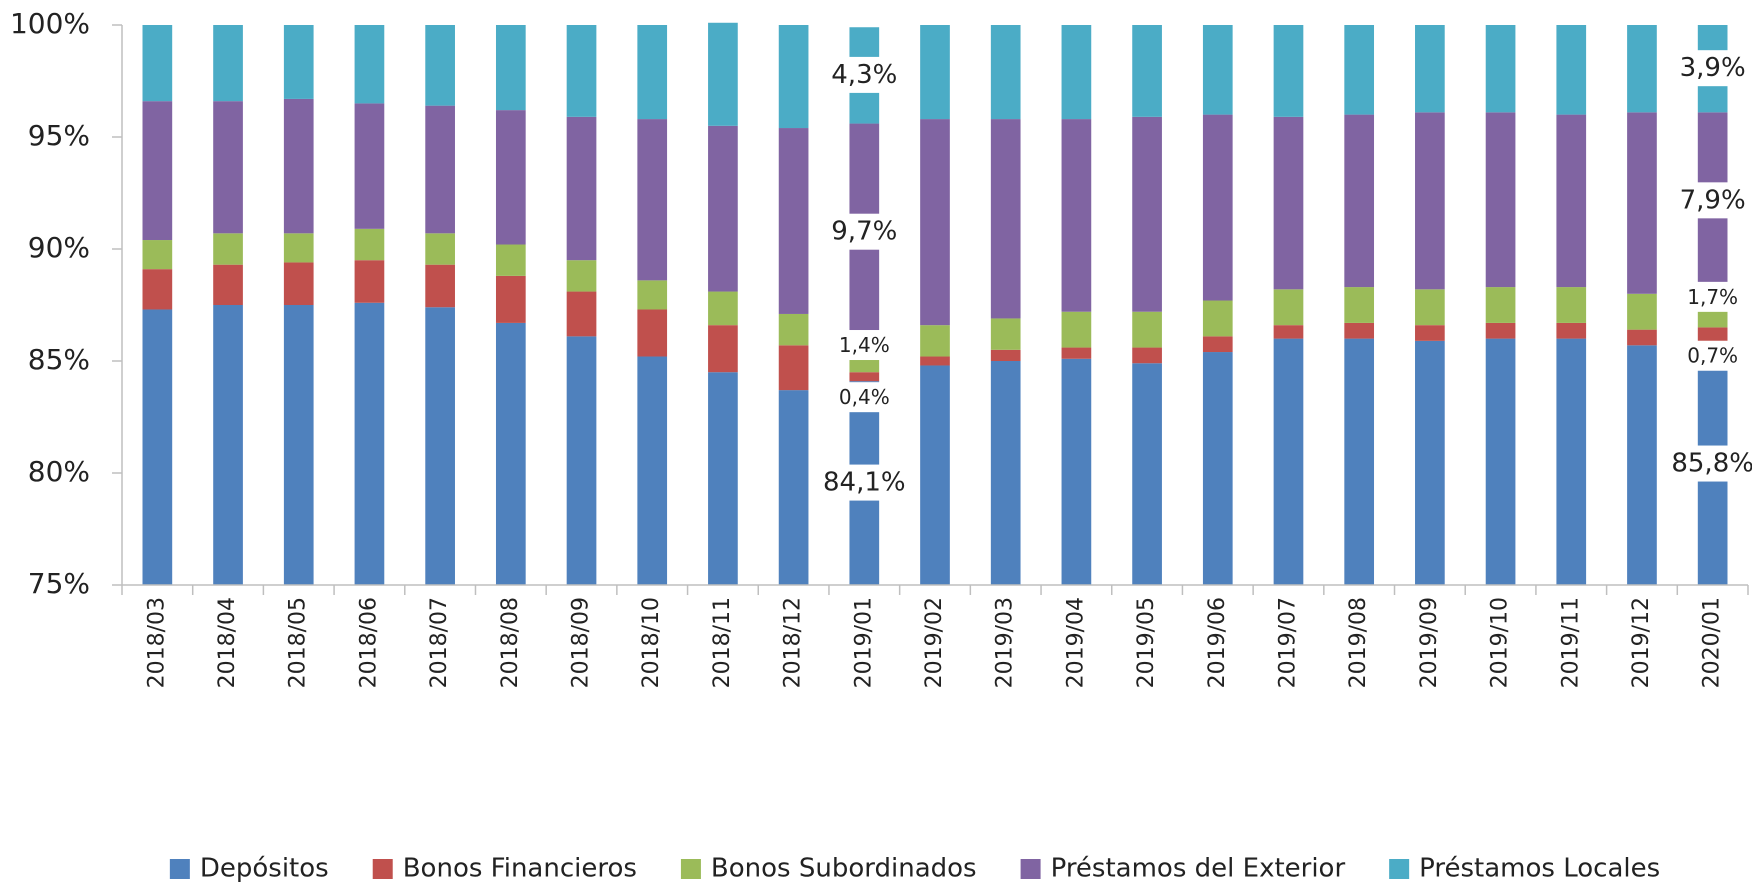  What do you see at coordinates (59, 135) in the screenshot?
I see `y-tick-label: 95%` at bounding box center [59, 135].